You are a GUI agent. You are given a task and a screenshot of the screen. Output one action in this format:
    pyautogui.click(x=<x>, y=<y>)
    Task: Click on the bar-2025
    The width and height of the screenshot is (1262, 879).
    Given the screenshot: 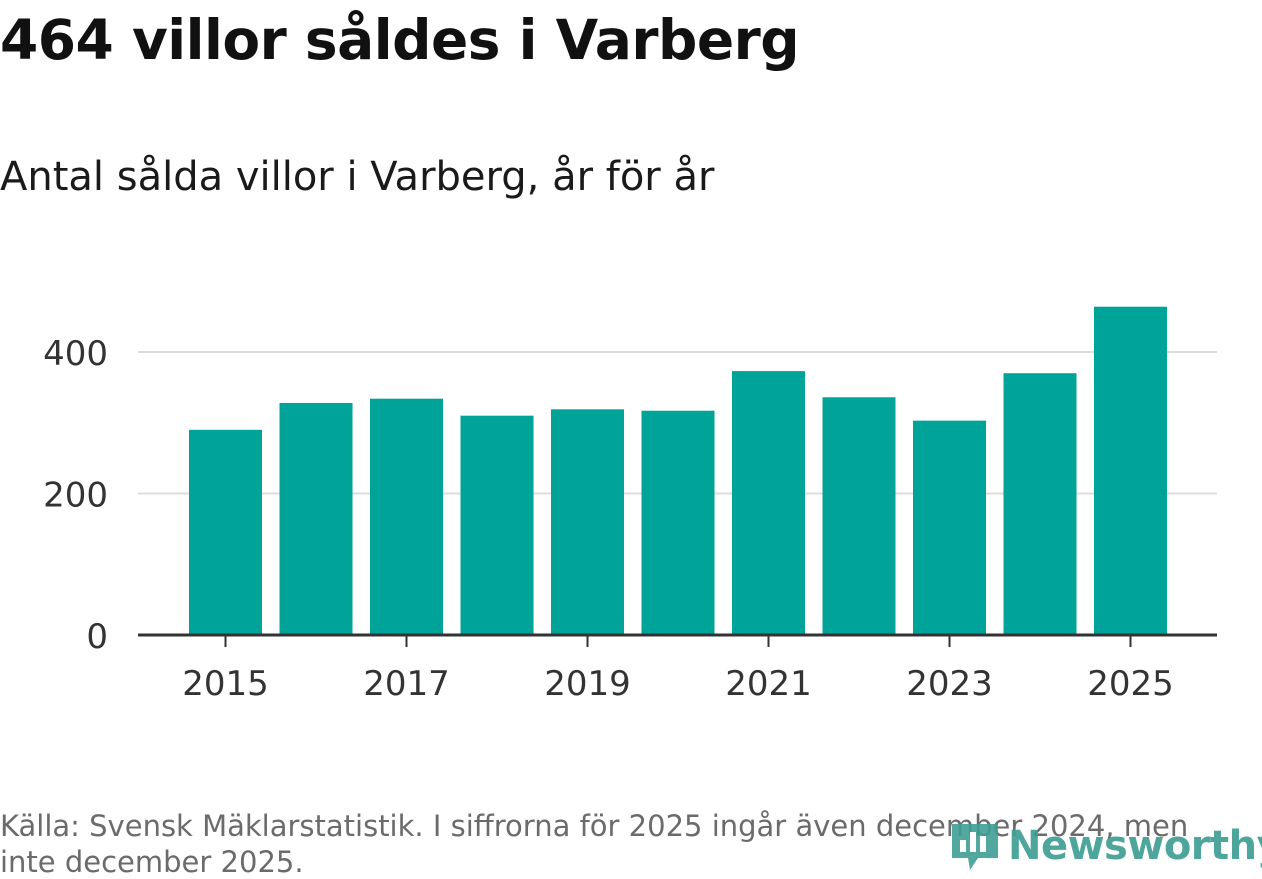 What is the action you would take?
    pyautogui.click(x=1130, y=470)
    